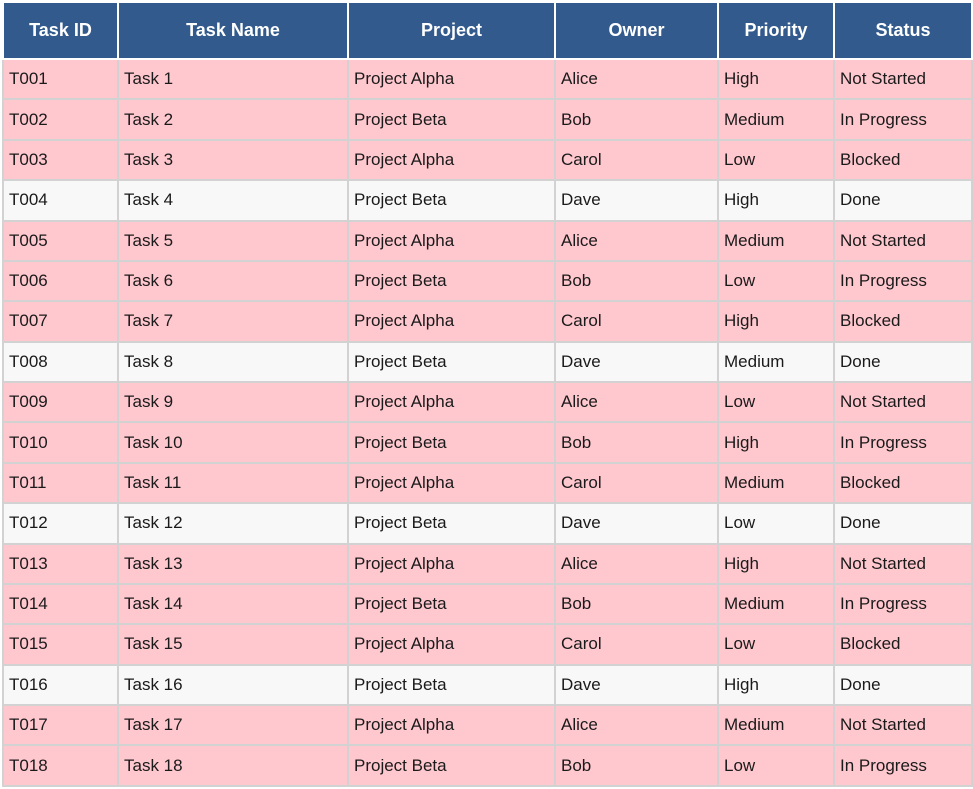  Describe the element at coordinates (233, 644) in the screenshot. I see `cell-task-name: Task 15` at that location.